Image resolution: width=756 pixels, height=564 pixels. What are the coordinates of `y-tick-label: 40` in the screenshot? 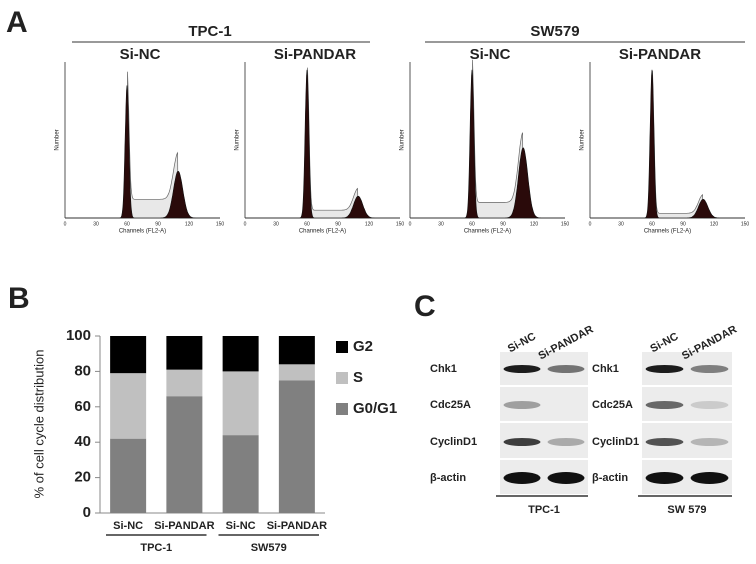 It's located at (82, 441).